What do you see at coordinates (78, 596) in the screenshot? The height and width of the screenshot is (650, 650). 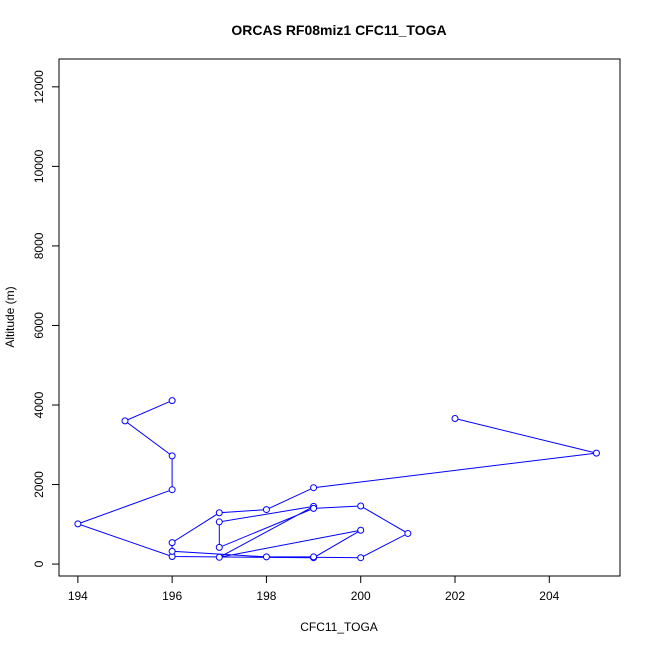 I see `x-tick-label: 194` at bounding box center [78, 596].